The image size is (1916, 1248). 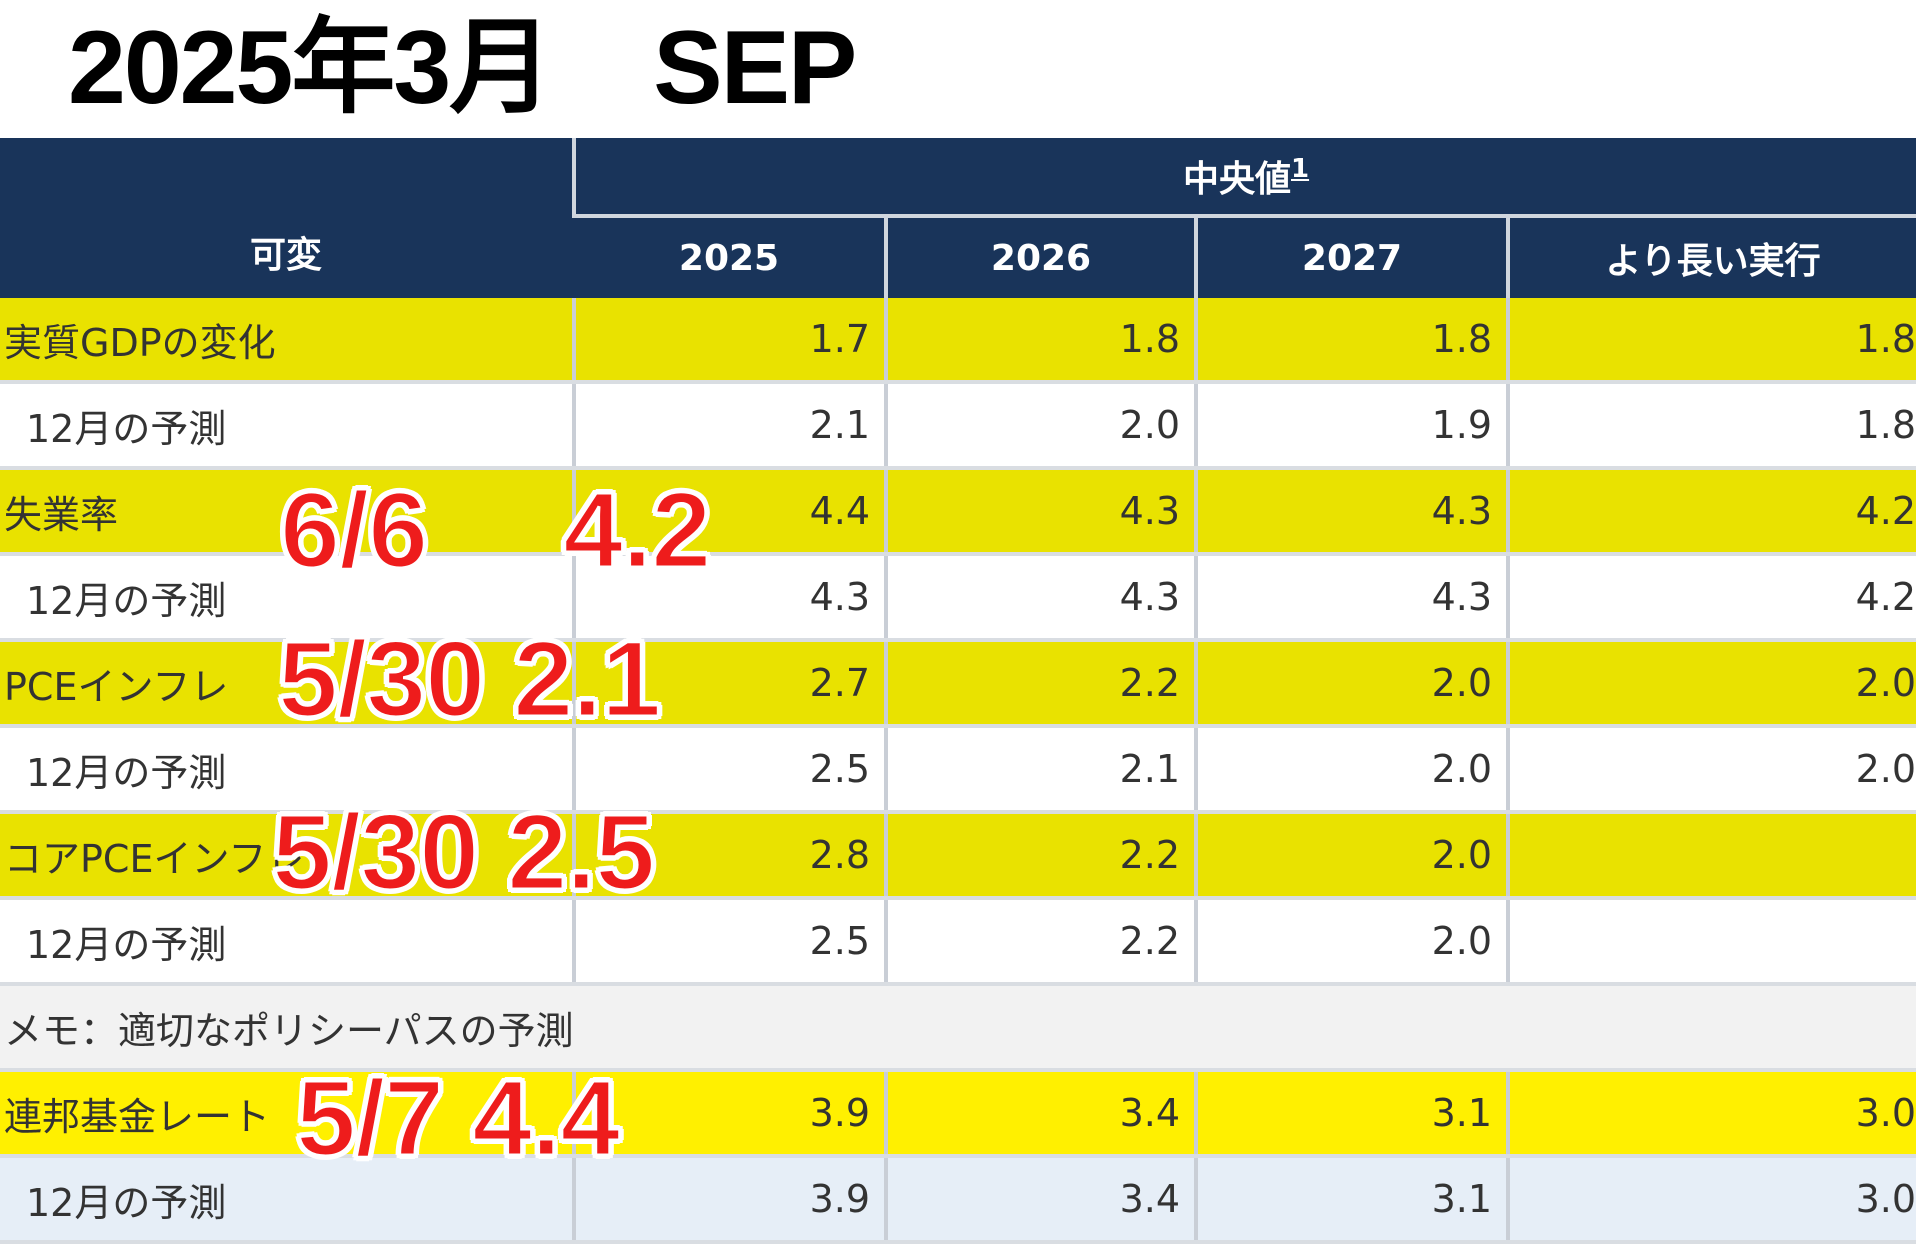 I want to click on cell-value: 1.7, so click(x=729, y=341).